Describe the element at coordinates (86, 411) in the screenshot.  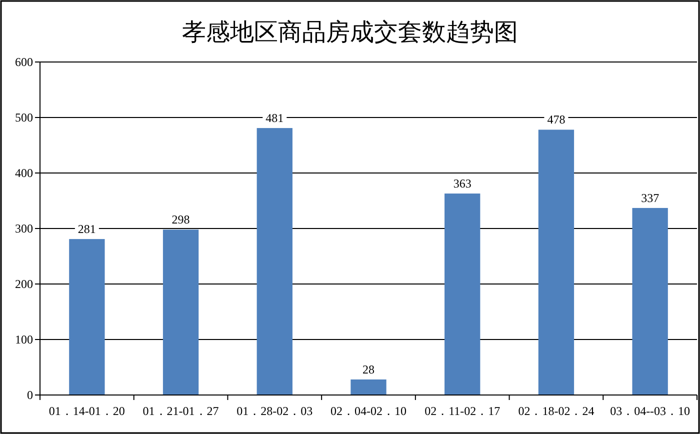
I see `x-tick-label: 01．14-01．20` at that location.